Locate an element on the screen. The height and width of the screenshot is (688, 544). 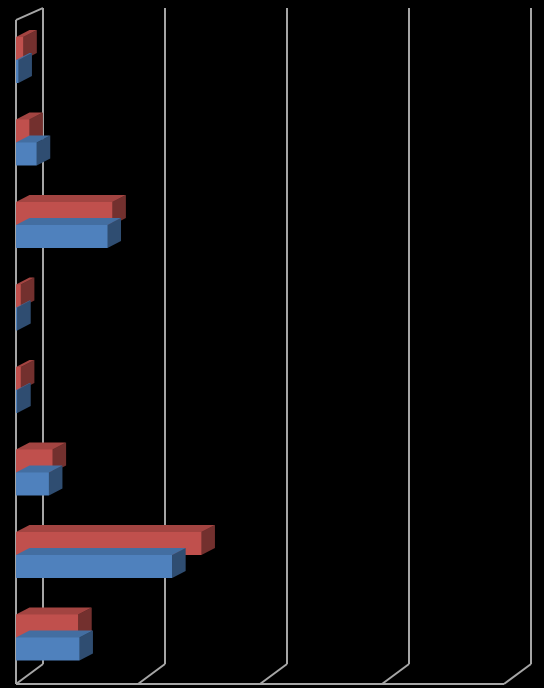
bar-s1-c0-side is located at coordinates (30, 45).